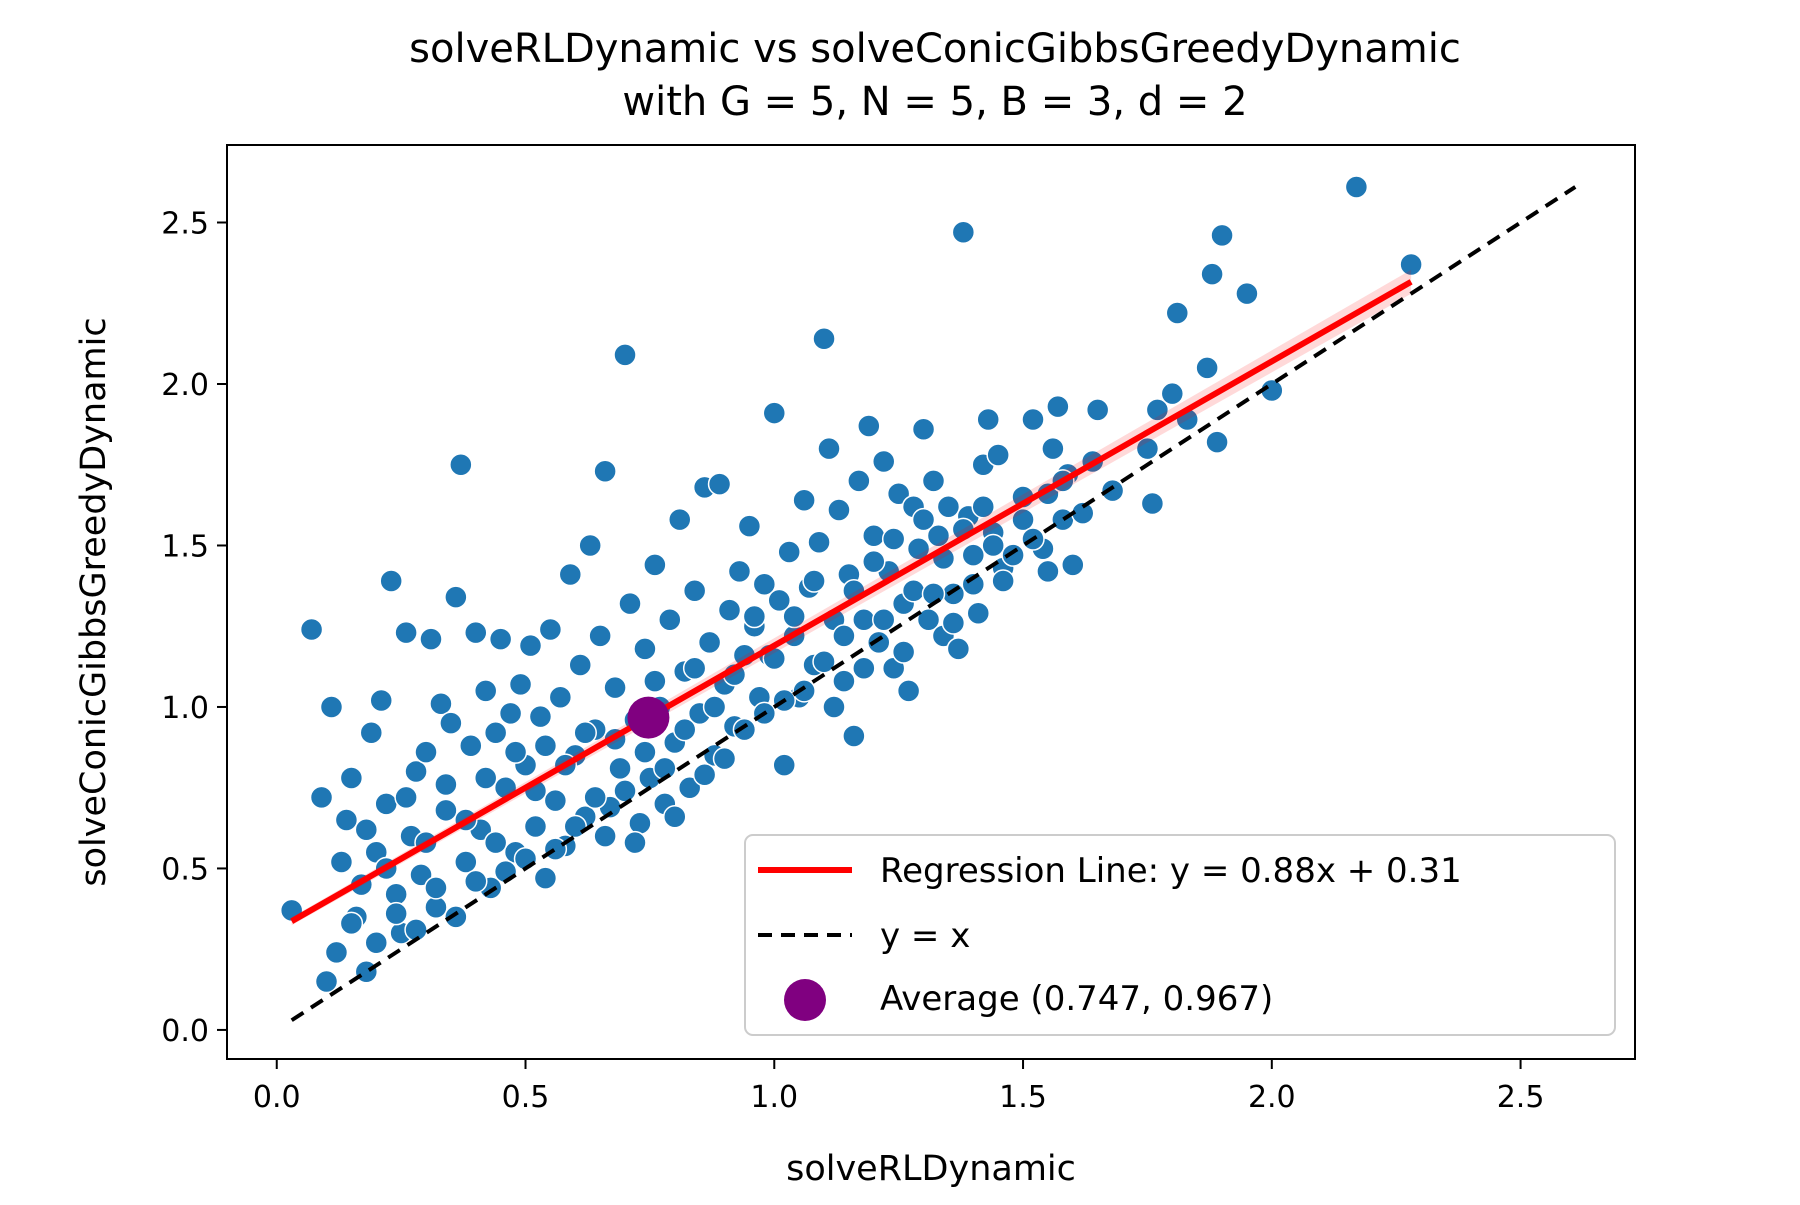  What do you see at coordinates (1521, 1097) in the screenshot?
I see `x-tick-label: 2.5` at bounding box center [1521, 1097].